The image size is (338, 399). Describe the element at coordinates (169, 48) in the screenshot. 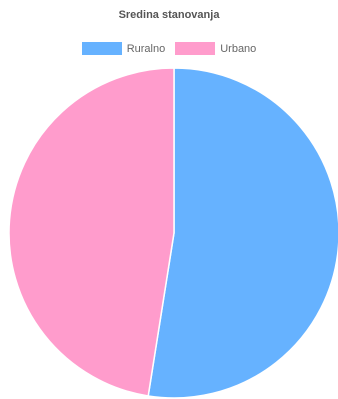

I see `chart-legend: Ruralno Urbano` at that location.